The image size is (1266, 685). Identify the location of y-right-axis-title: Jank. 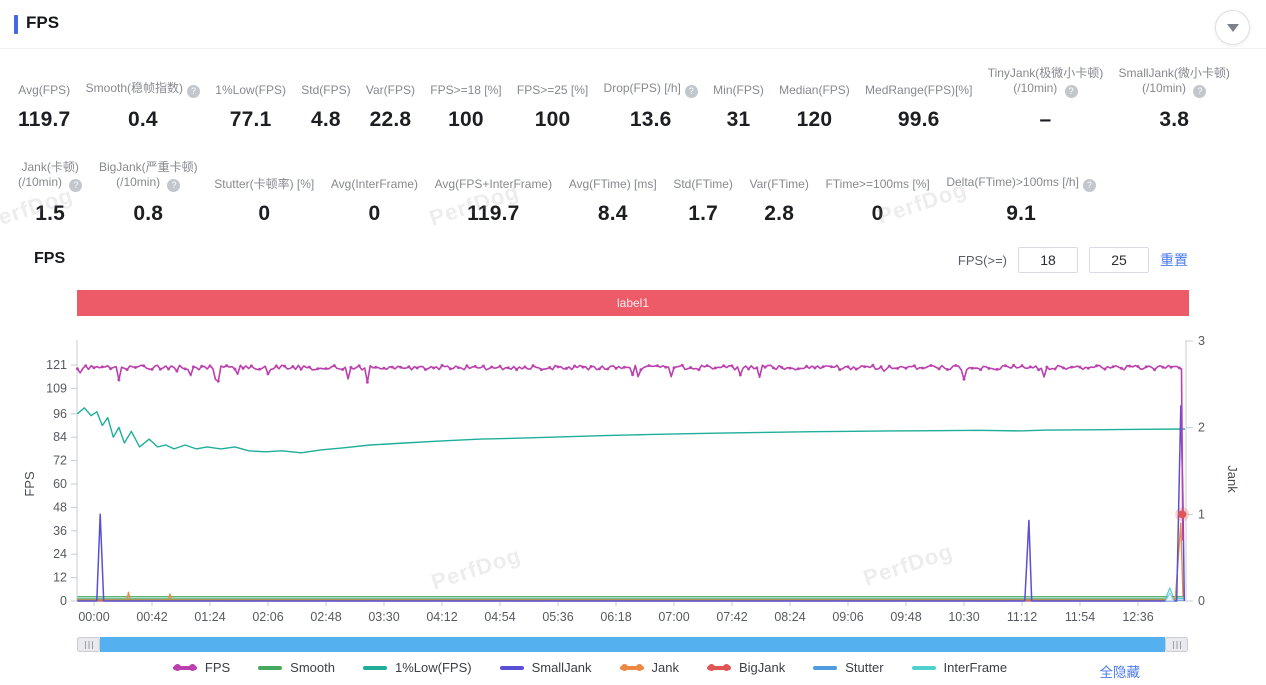
(1232, 479).